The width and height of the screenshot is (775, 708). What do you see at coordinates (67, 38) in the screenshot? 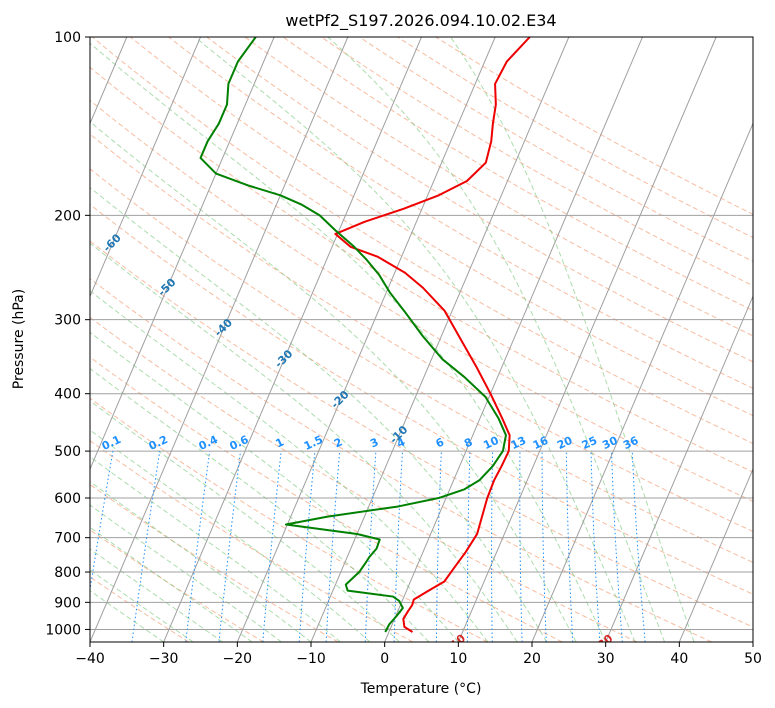
I see `y-tick-label: 100` at bounding box center [67, 38].